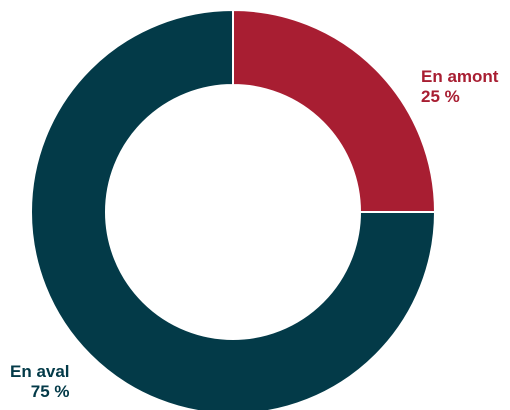 The width and height of the screenshot is (510, 410). What do you see at coordinates (440, 96) in the screenshot?
I see `slice-label-en-amont-value: 25 %` at bounding box center [440, 96].